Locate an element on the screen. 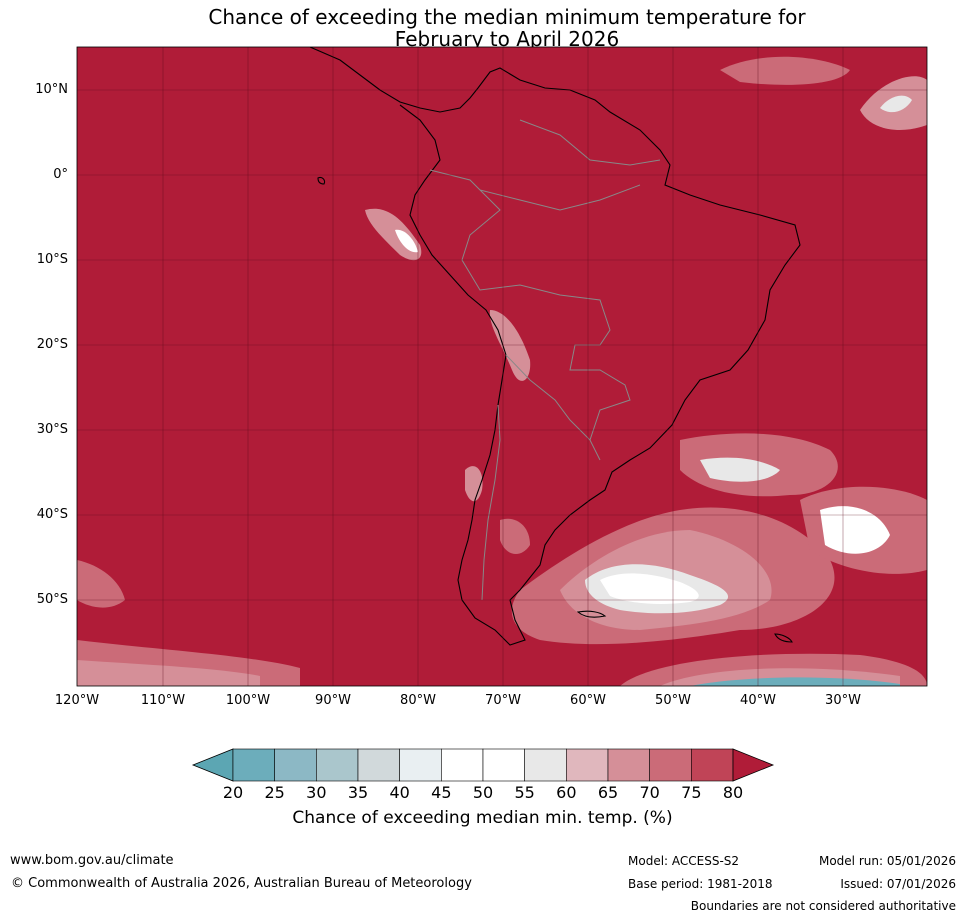 The width and height of the screenshot is (965, 919). colorbar-tick-label: 80 is located at coordinates (733, 792).